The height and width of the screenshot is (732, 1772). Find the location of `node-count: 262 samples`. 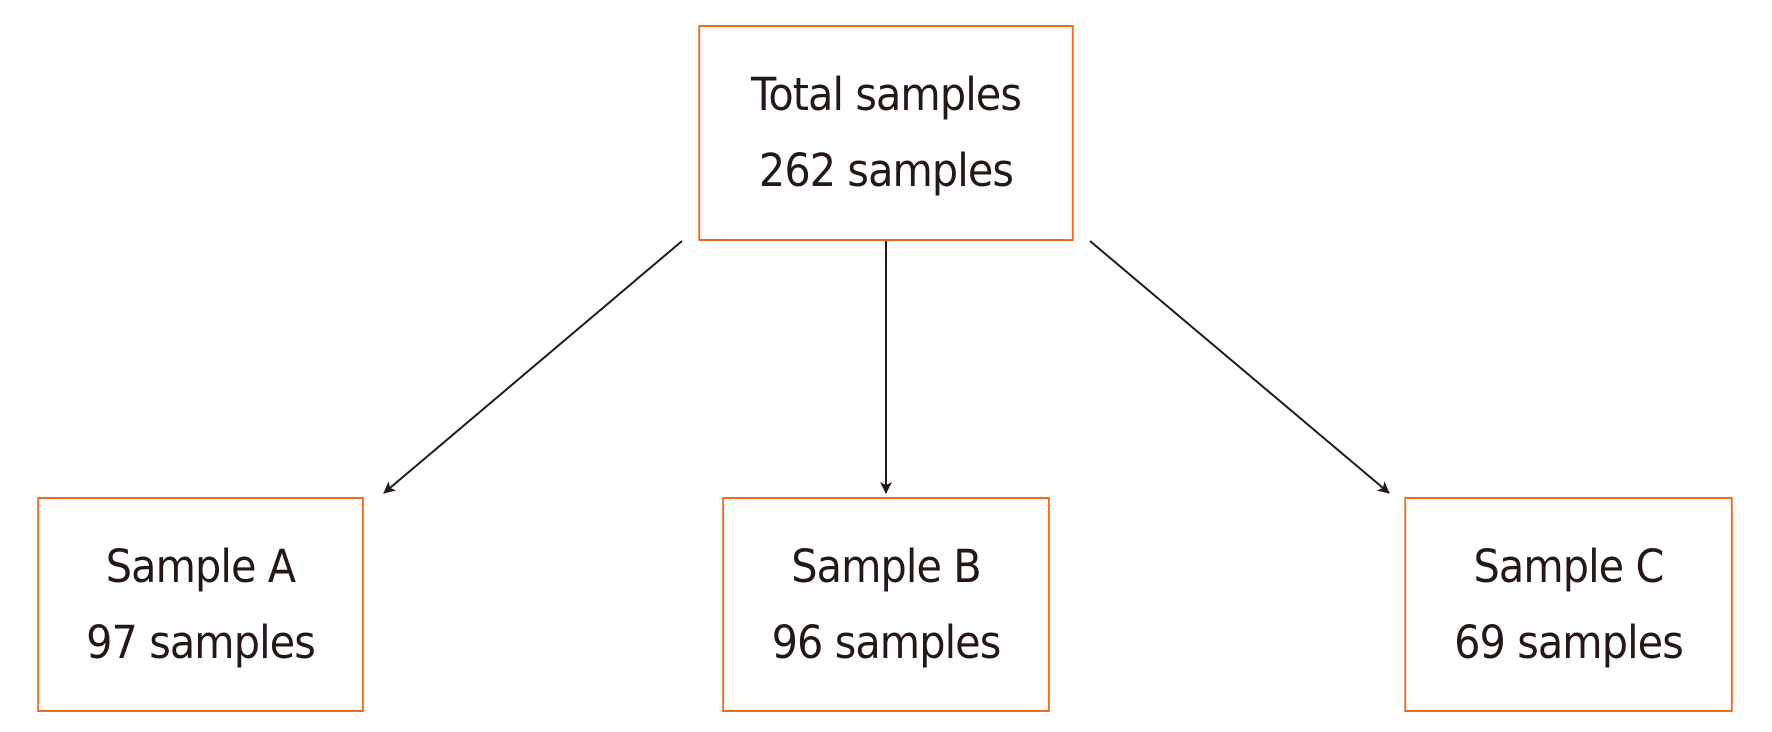

node-count: 262 samples is located at coordinates (886, 170).